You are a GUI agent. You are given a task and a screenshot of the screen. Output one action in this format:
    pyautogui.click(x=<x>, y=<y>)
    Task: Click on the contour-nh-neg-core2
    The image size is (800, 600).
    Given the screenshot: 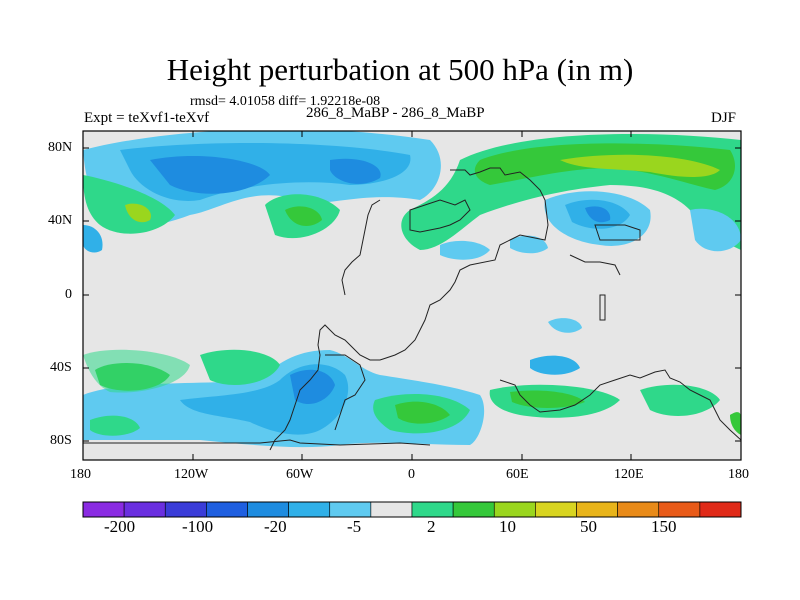 What is the action you would take?
    pyautogui.click(x=355, y=171)
    